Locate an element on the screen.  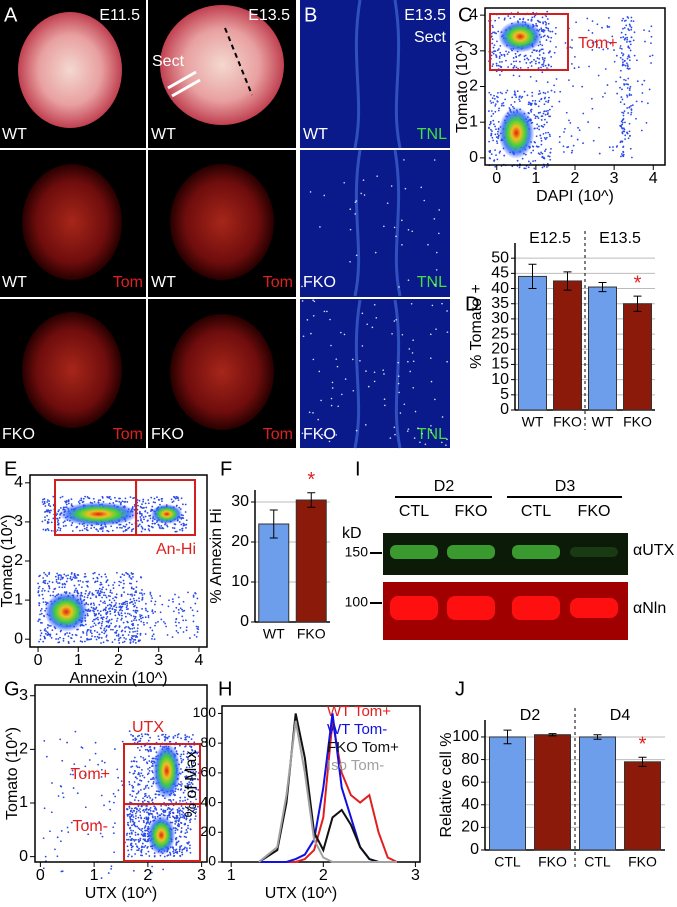
y-tick-label: 100 is located at coordinates (205, 712).